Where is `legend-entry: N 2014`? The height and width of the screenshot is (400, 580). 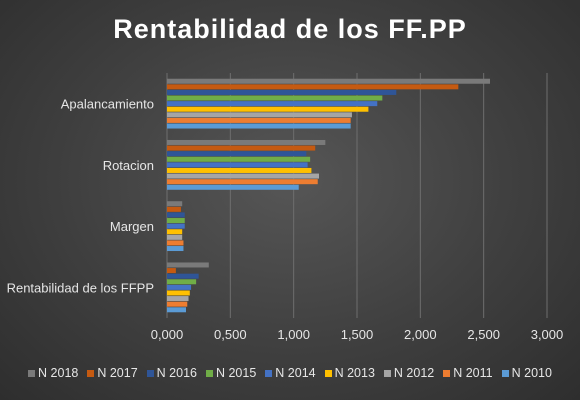
legend-entry: N 2014 is located at coordinates (290, 373).